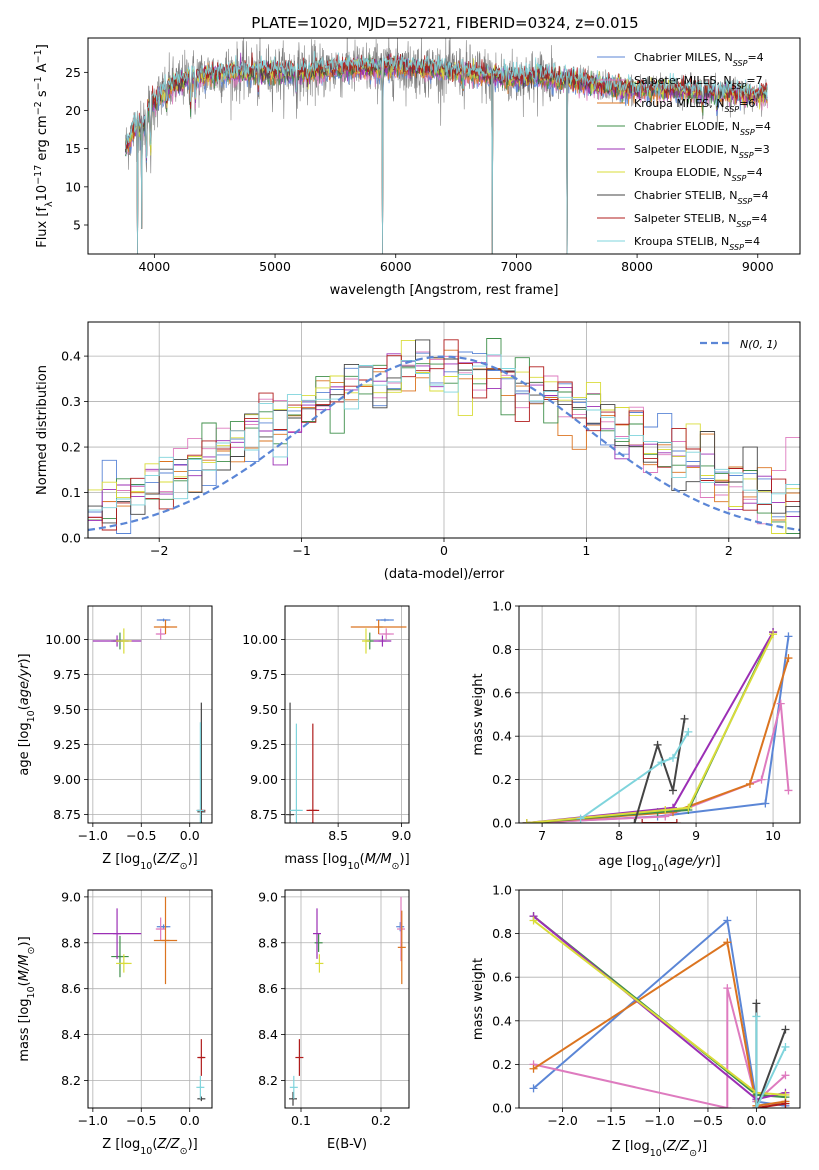 Image resolution: width=819 pixels, height=1170 pixels. What do you see at coordinates (683, 80) in the screenshot?
I see `legend-text: Salpeter MILES, N` at bounding box center [683, 80].